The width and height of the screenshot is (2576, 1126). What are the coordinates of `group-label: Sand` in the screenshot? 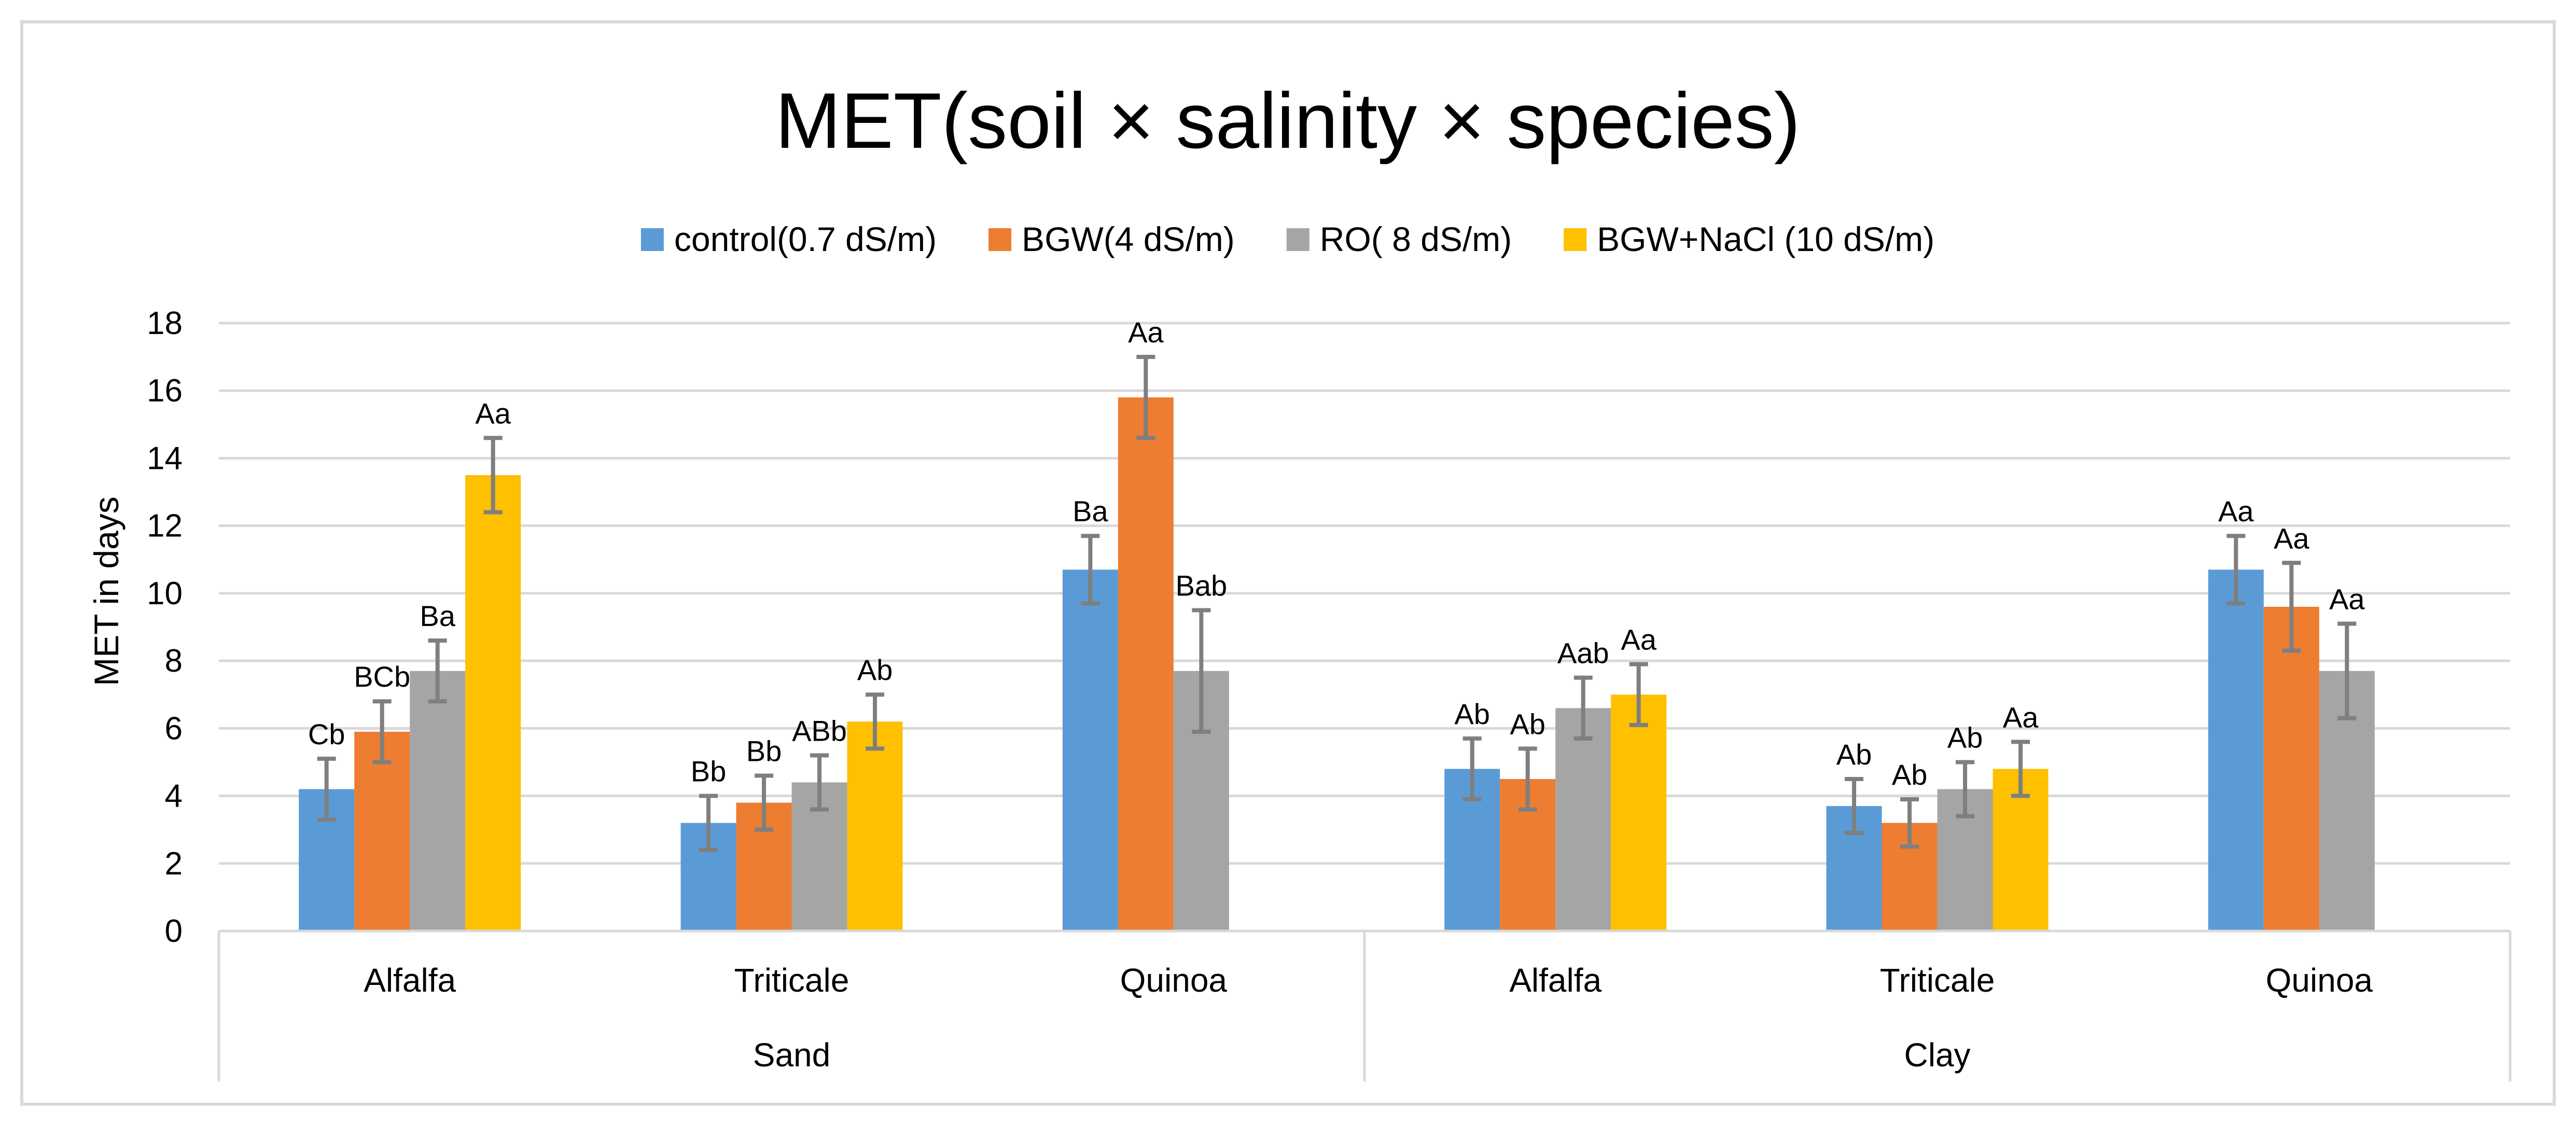 It's located at (791, 1055).